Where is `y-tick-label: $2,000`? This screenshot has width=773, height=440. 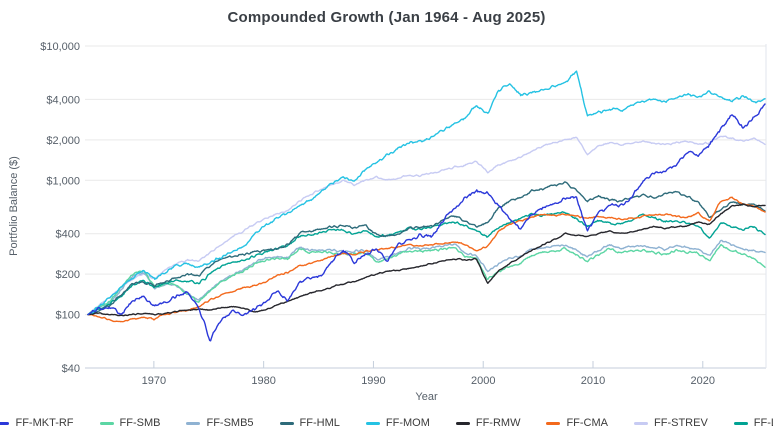 y-tick-label: $2,000 is located at coordinates (63, 141).